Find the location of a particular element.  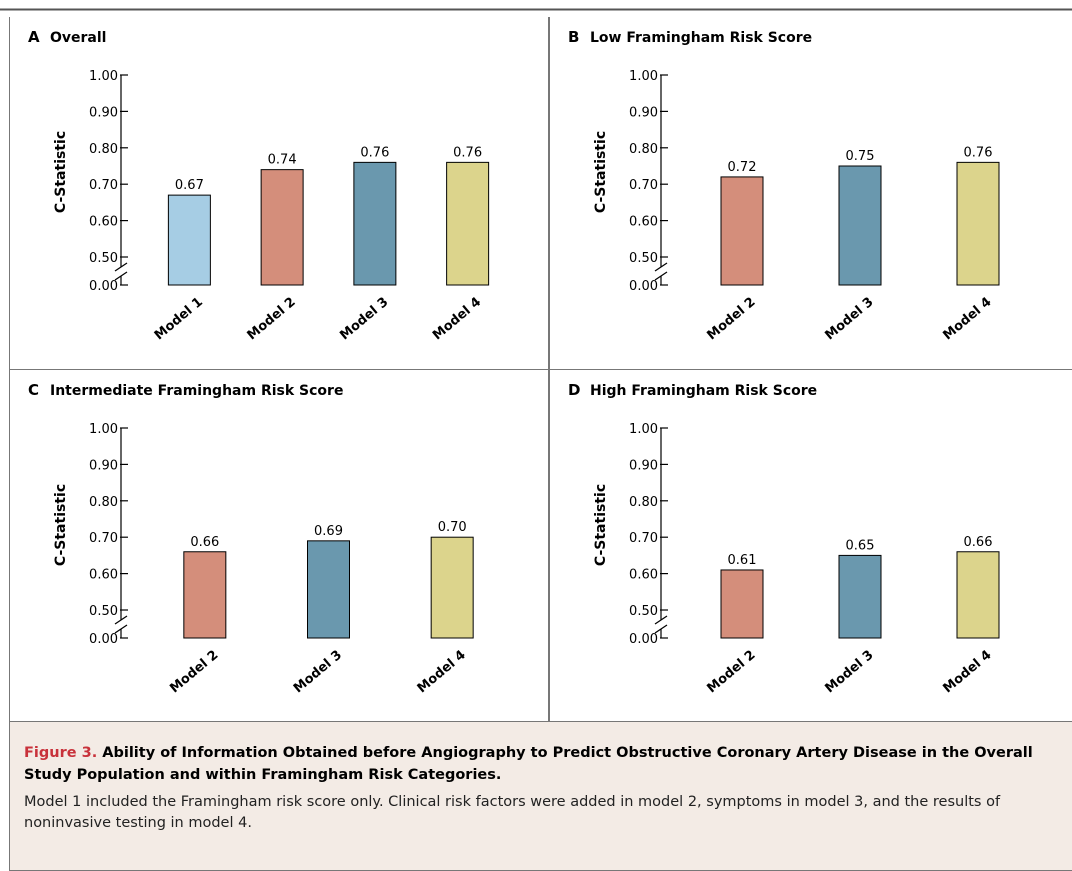

bar-value-label: 0.67 is located at coordinates (189, 185).